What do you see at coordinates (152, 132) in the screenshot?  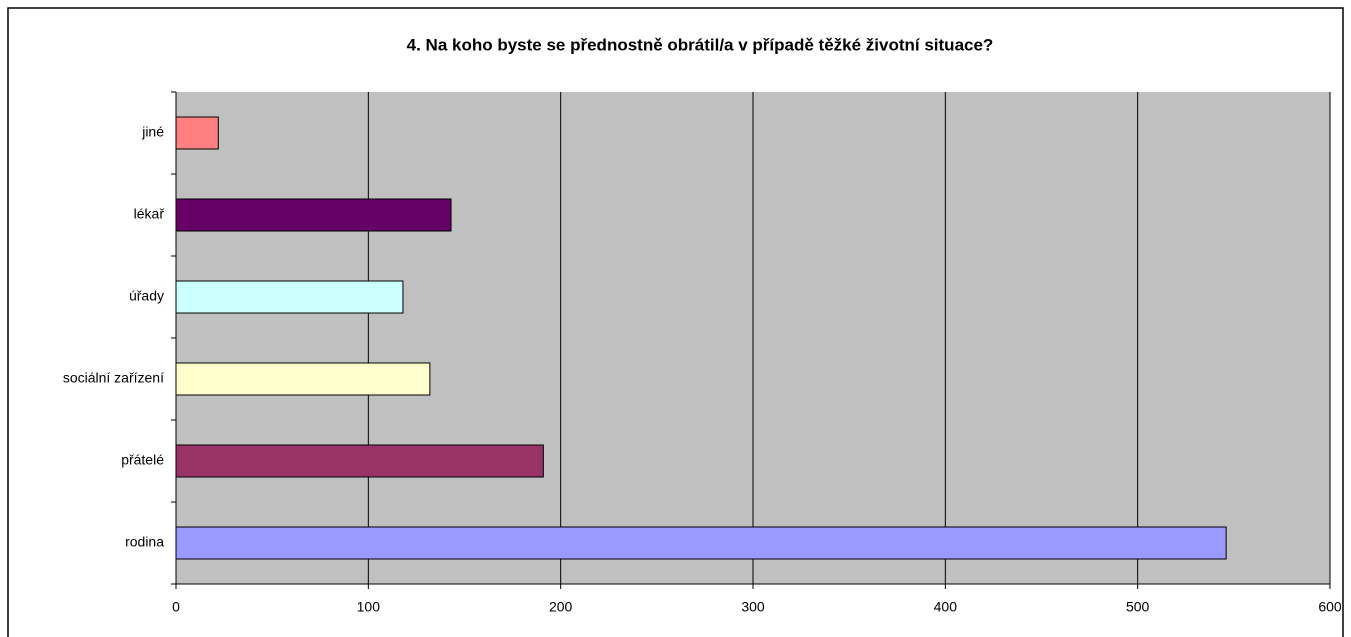 I see `y-tick-label: jiné` at bounding box center [152, 132].